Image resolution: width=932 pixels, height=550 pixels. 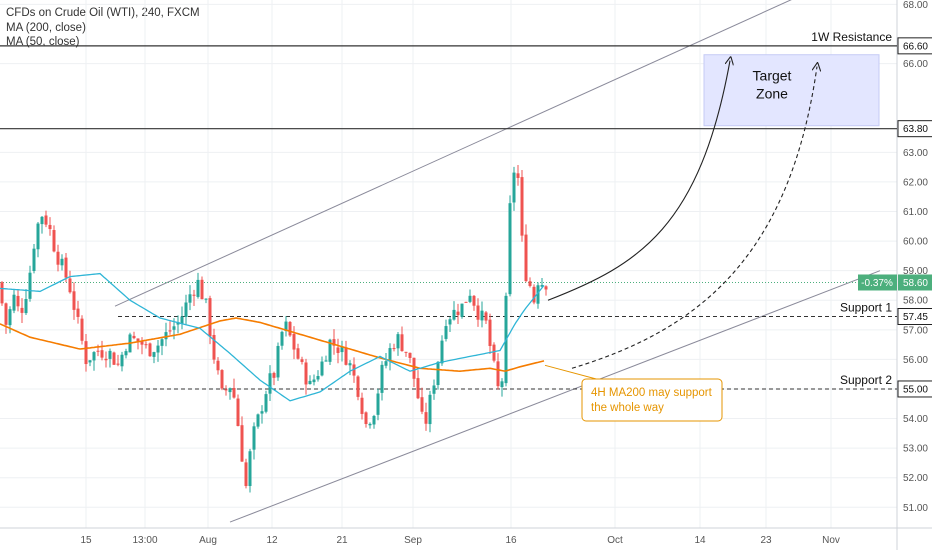 I want to click on moving-averages, so click(x=272, y=337).